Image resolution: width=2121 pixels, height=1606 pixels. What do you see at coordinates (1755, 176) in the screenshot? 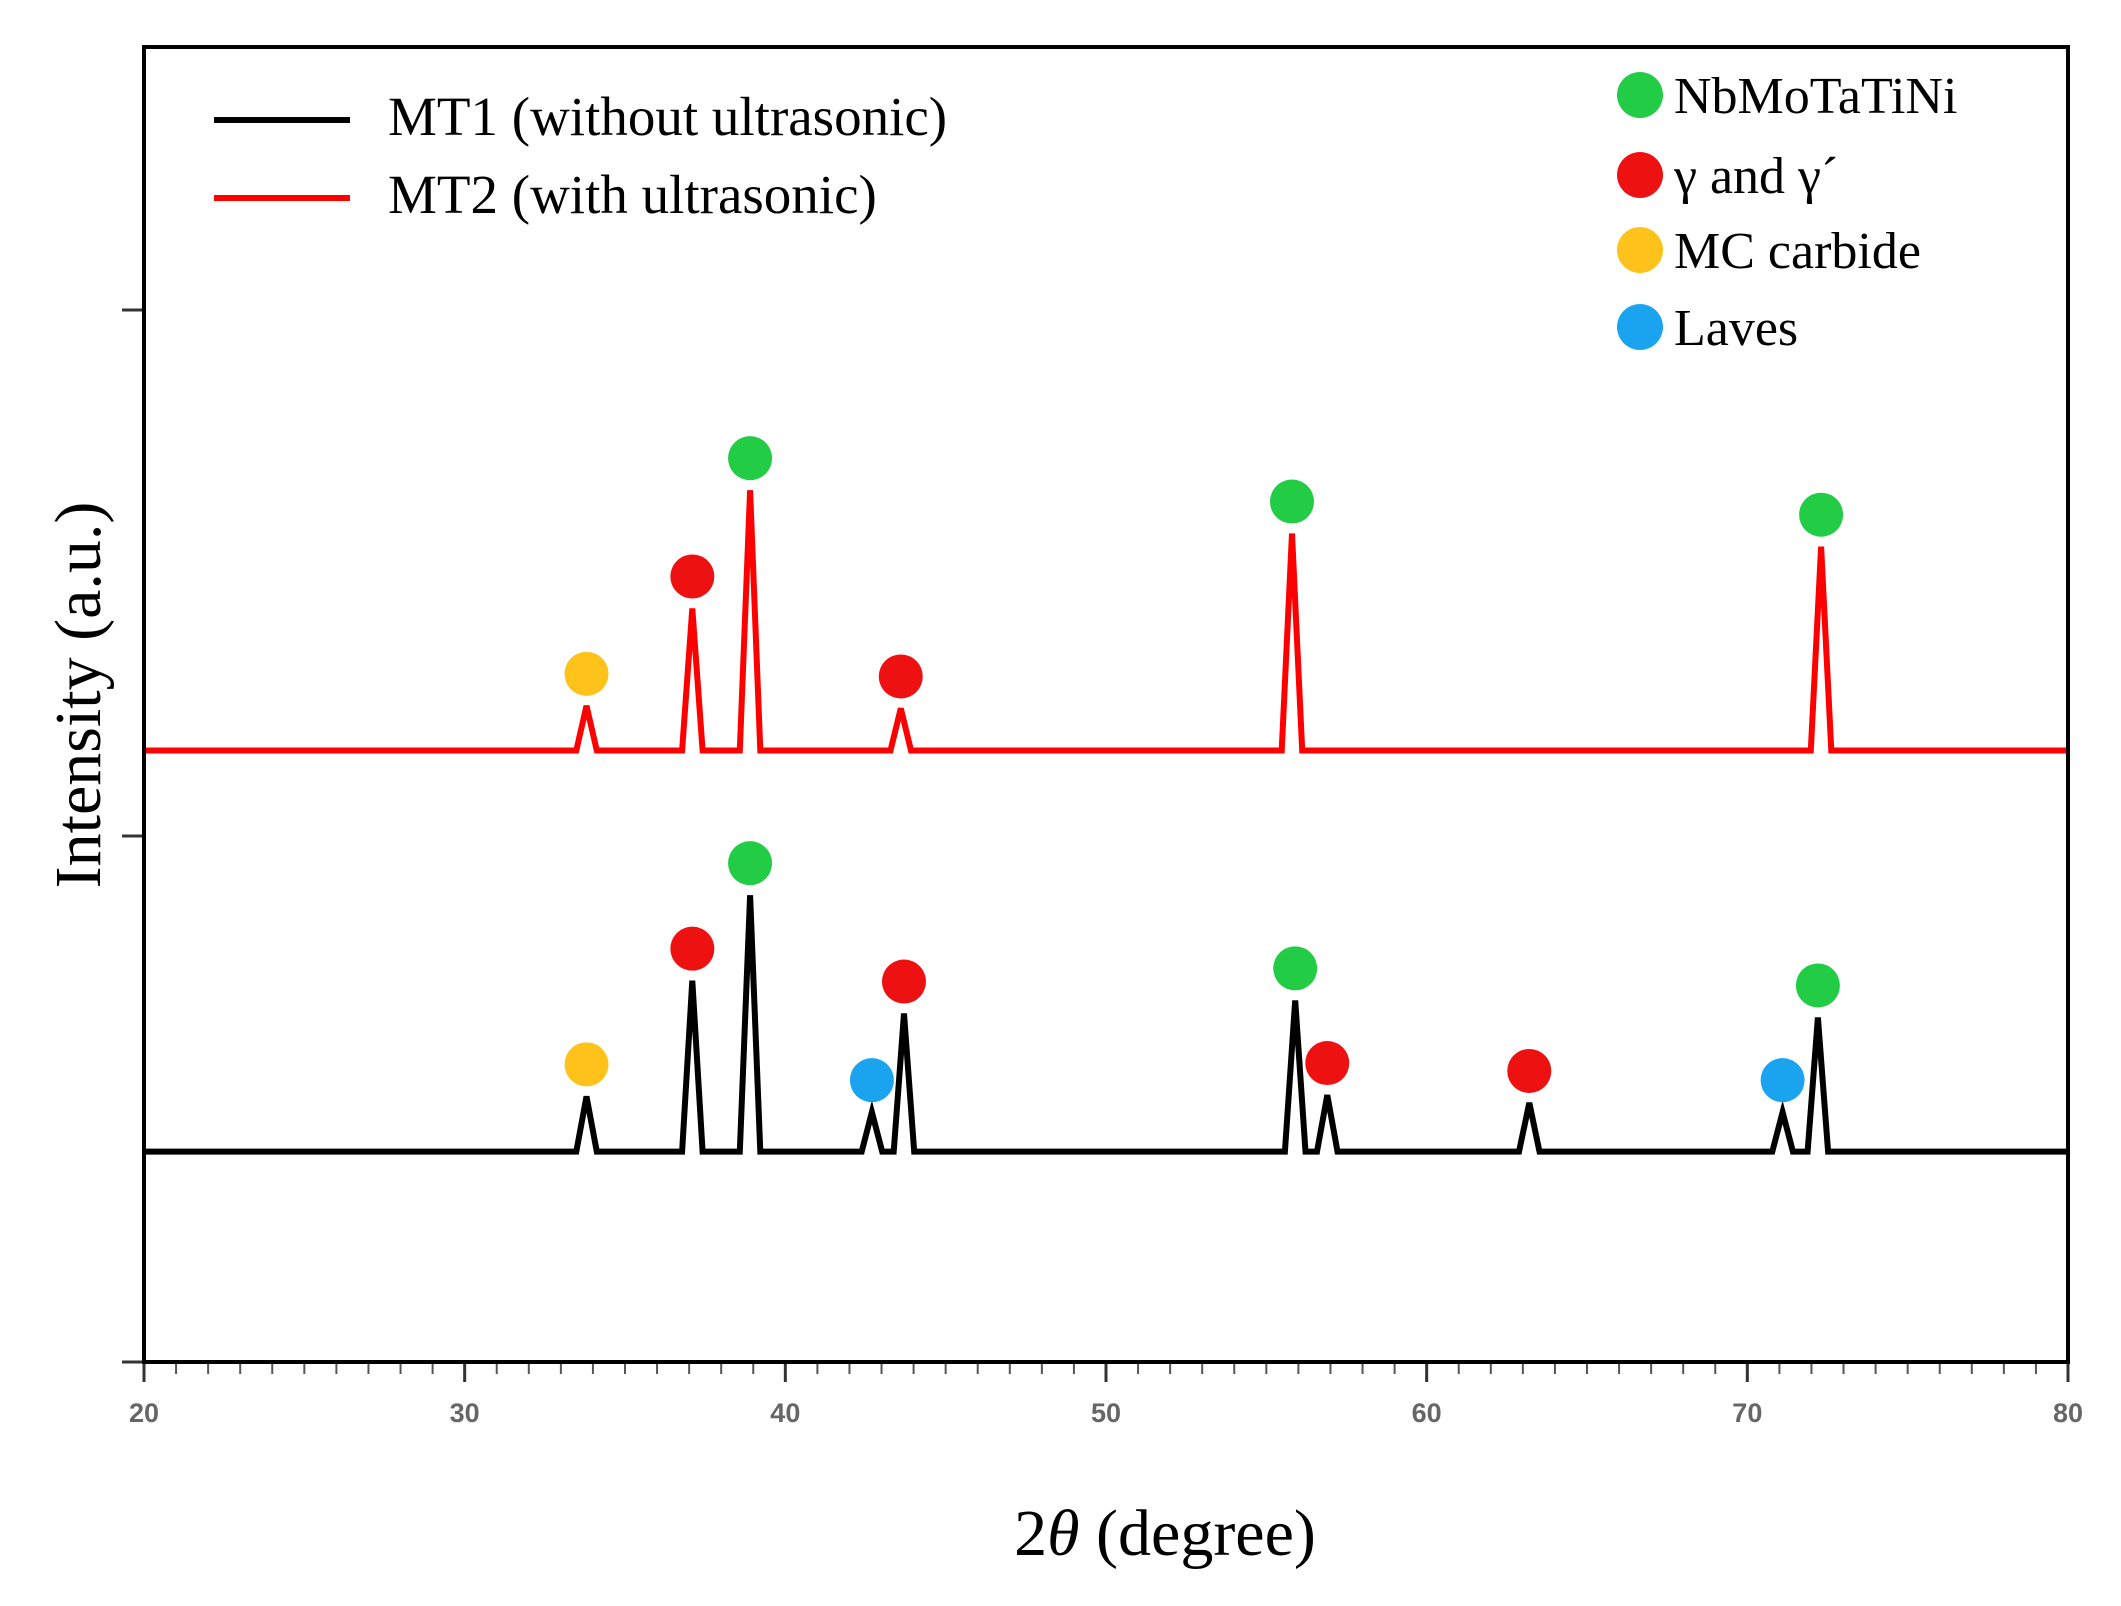
I see `phase-legend-label-gamma: γ and γ´` at bounding box center [1755, 176].